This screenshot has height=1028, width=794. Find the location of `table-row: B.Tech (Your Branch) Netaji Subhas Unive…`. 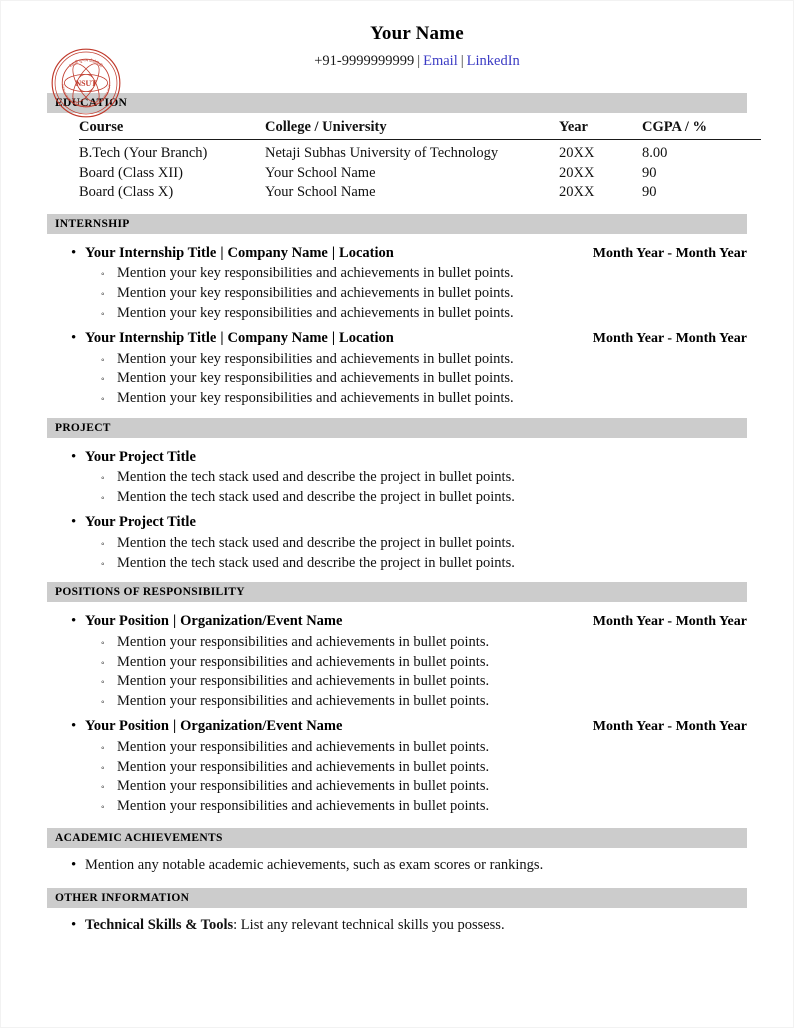

table-row: B.Tech (Your Branch) Netaji Subhas Unive… is located at coordinates (420, 151).